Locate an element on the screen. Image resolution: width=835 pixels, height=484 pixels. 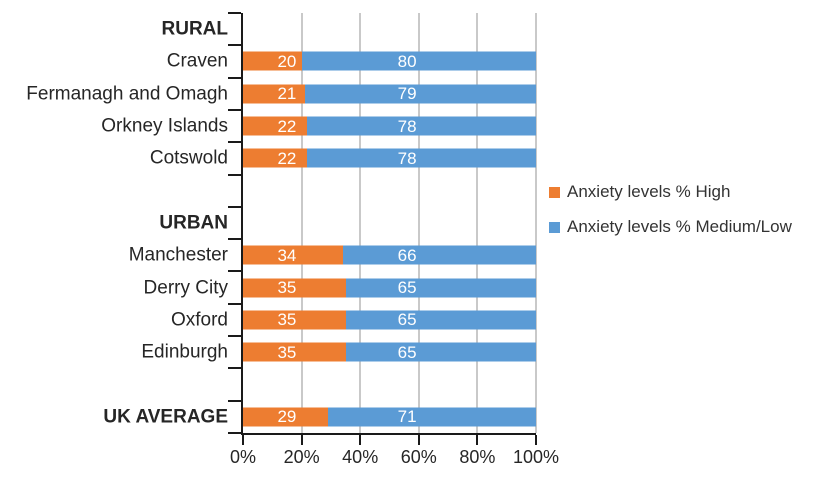
bar-row: Craven 20 80 is located at coordinates (351, 61).